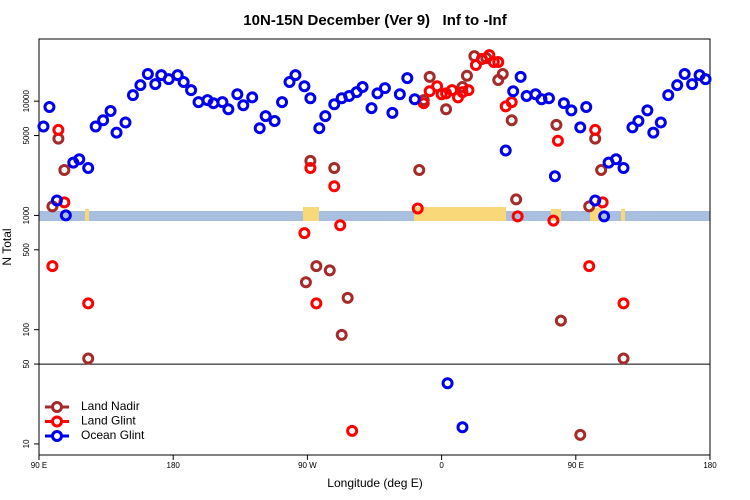  What do you see at coordinates (375, 20) in the screenshot?
I see `chart-title: 10N-15N December (Ver 9) Inf to -Inf` at bounding box center [375, 20].